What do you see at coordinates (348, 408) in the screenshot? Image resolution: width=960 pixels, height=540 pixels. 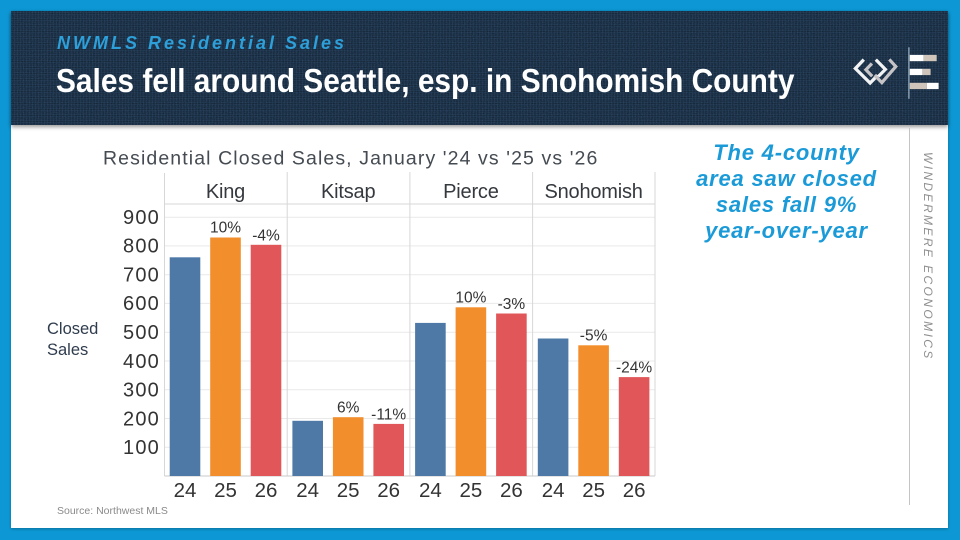 I see `svg-text: 6%` at bounding box center [348, 408].